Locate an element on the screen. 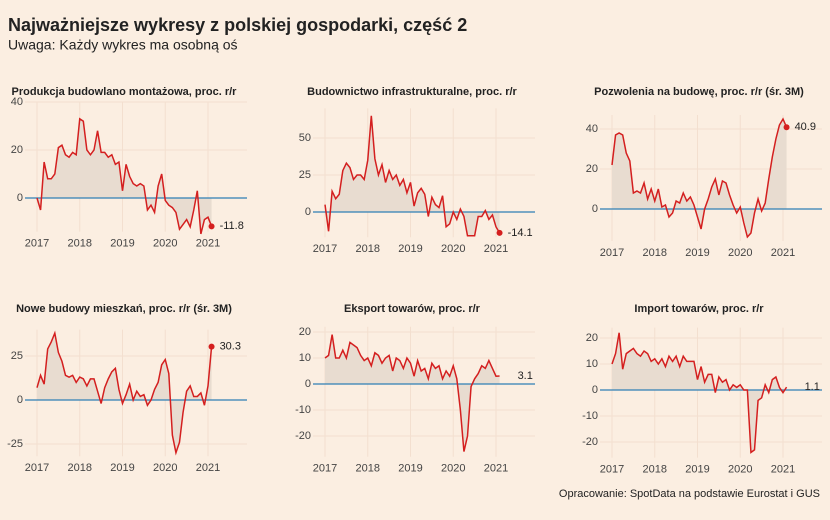  panel-title: Budownictwo infrastrukturalne, proc. r/r is located at coordinates (412, 92).